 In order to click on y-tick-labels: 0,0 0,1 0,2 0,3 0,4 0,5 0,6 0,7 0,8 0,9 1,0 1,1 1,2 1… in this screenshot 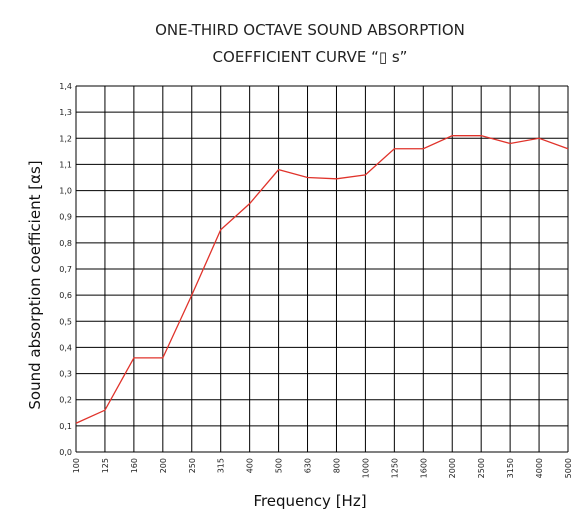, I will do `click(65, 269)`.